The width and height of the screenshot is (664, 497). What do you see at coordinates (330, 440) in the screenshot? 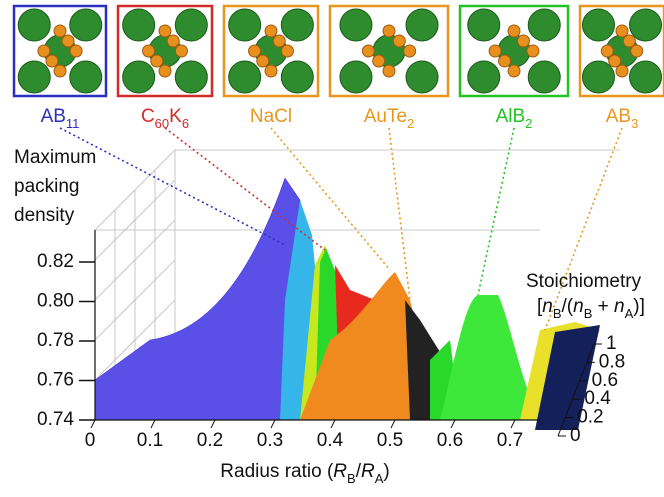
I see `x-tick-label: 0.4` at bounding box center [330, 440].